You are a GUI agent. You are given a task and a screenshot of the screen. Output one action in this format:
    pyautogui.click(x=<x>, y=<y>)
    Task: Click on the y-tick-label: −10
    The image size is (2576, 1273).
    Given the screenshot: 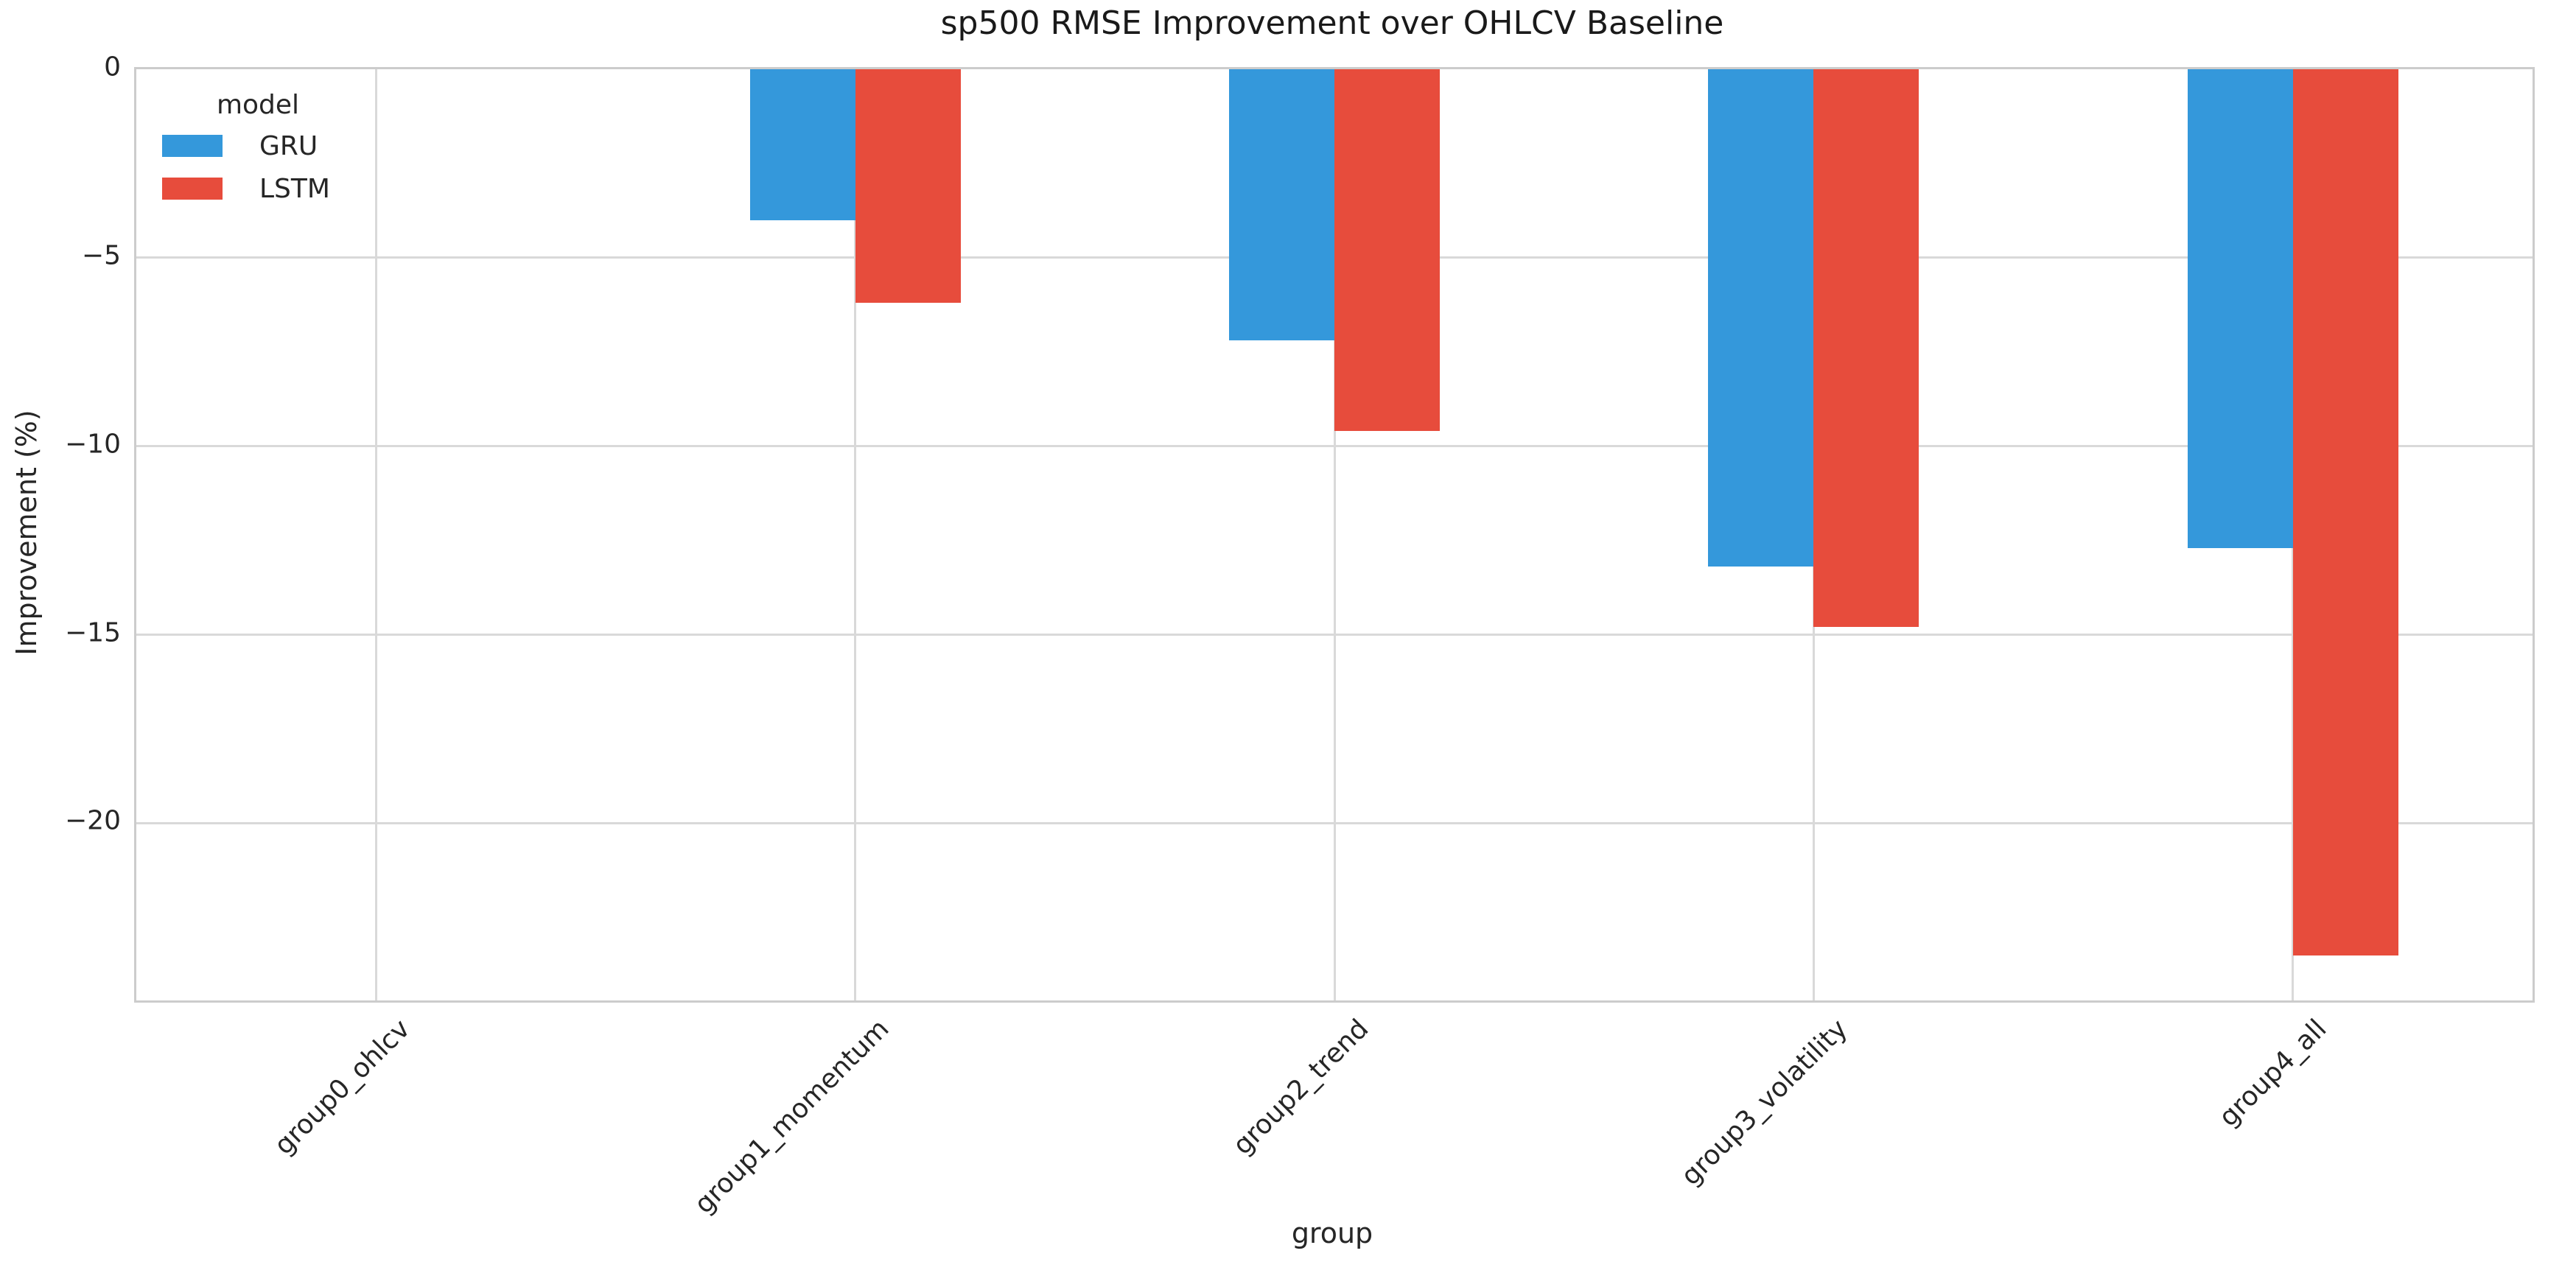 What is the action you would take?
    pyautogui.click(x=93, y=444)
    